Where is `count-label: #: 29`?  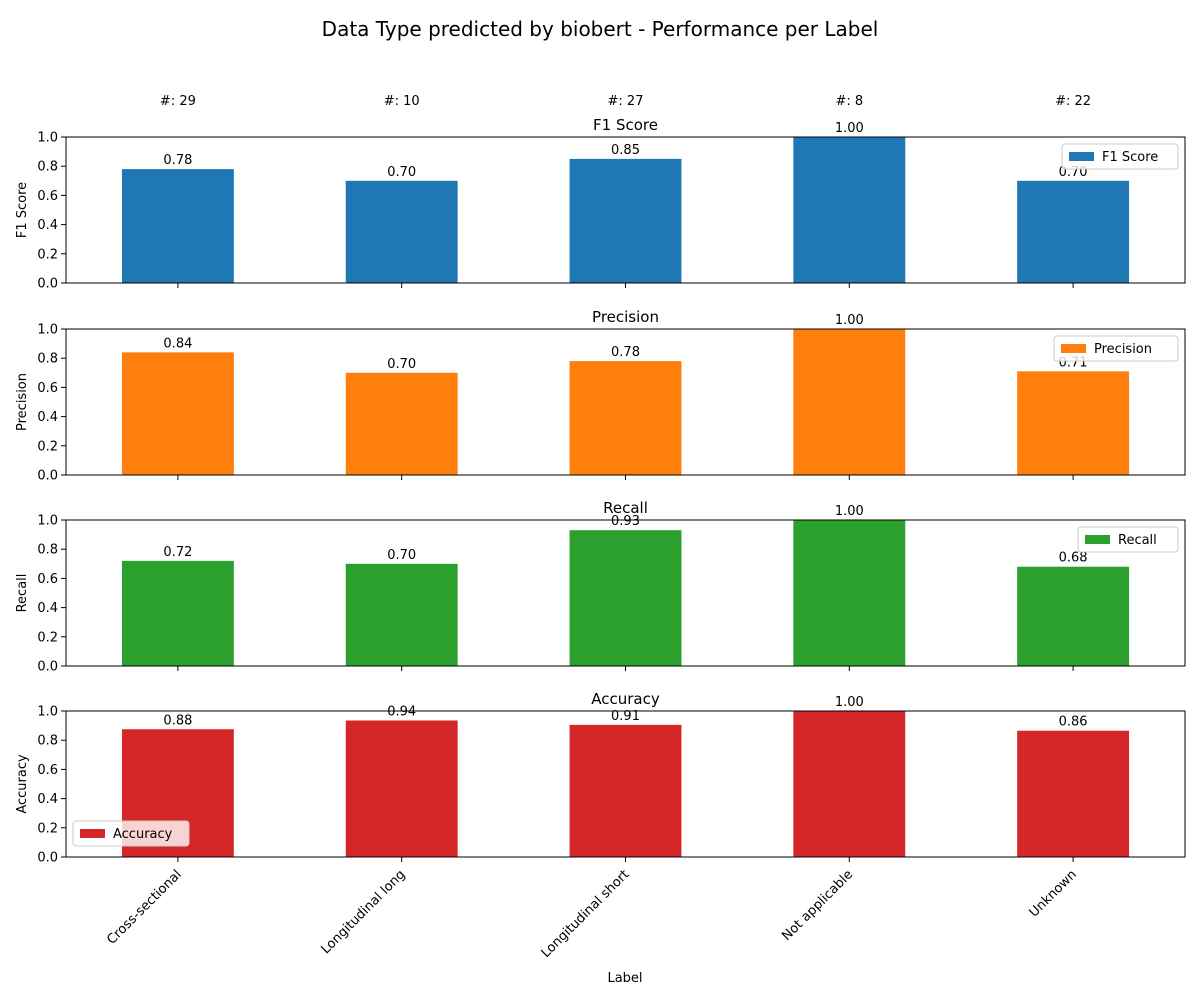
count-label: #: 29 is located at coordinates (178, 101).